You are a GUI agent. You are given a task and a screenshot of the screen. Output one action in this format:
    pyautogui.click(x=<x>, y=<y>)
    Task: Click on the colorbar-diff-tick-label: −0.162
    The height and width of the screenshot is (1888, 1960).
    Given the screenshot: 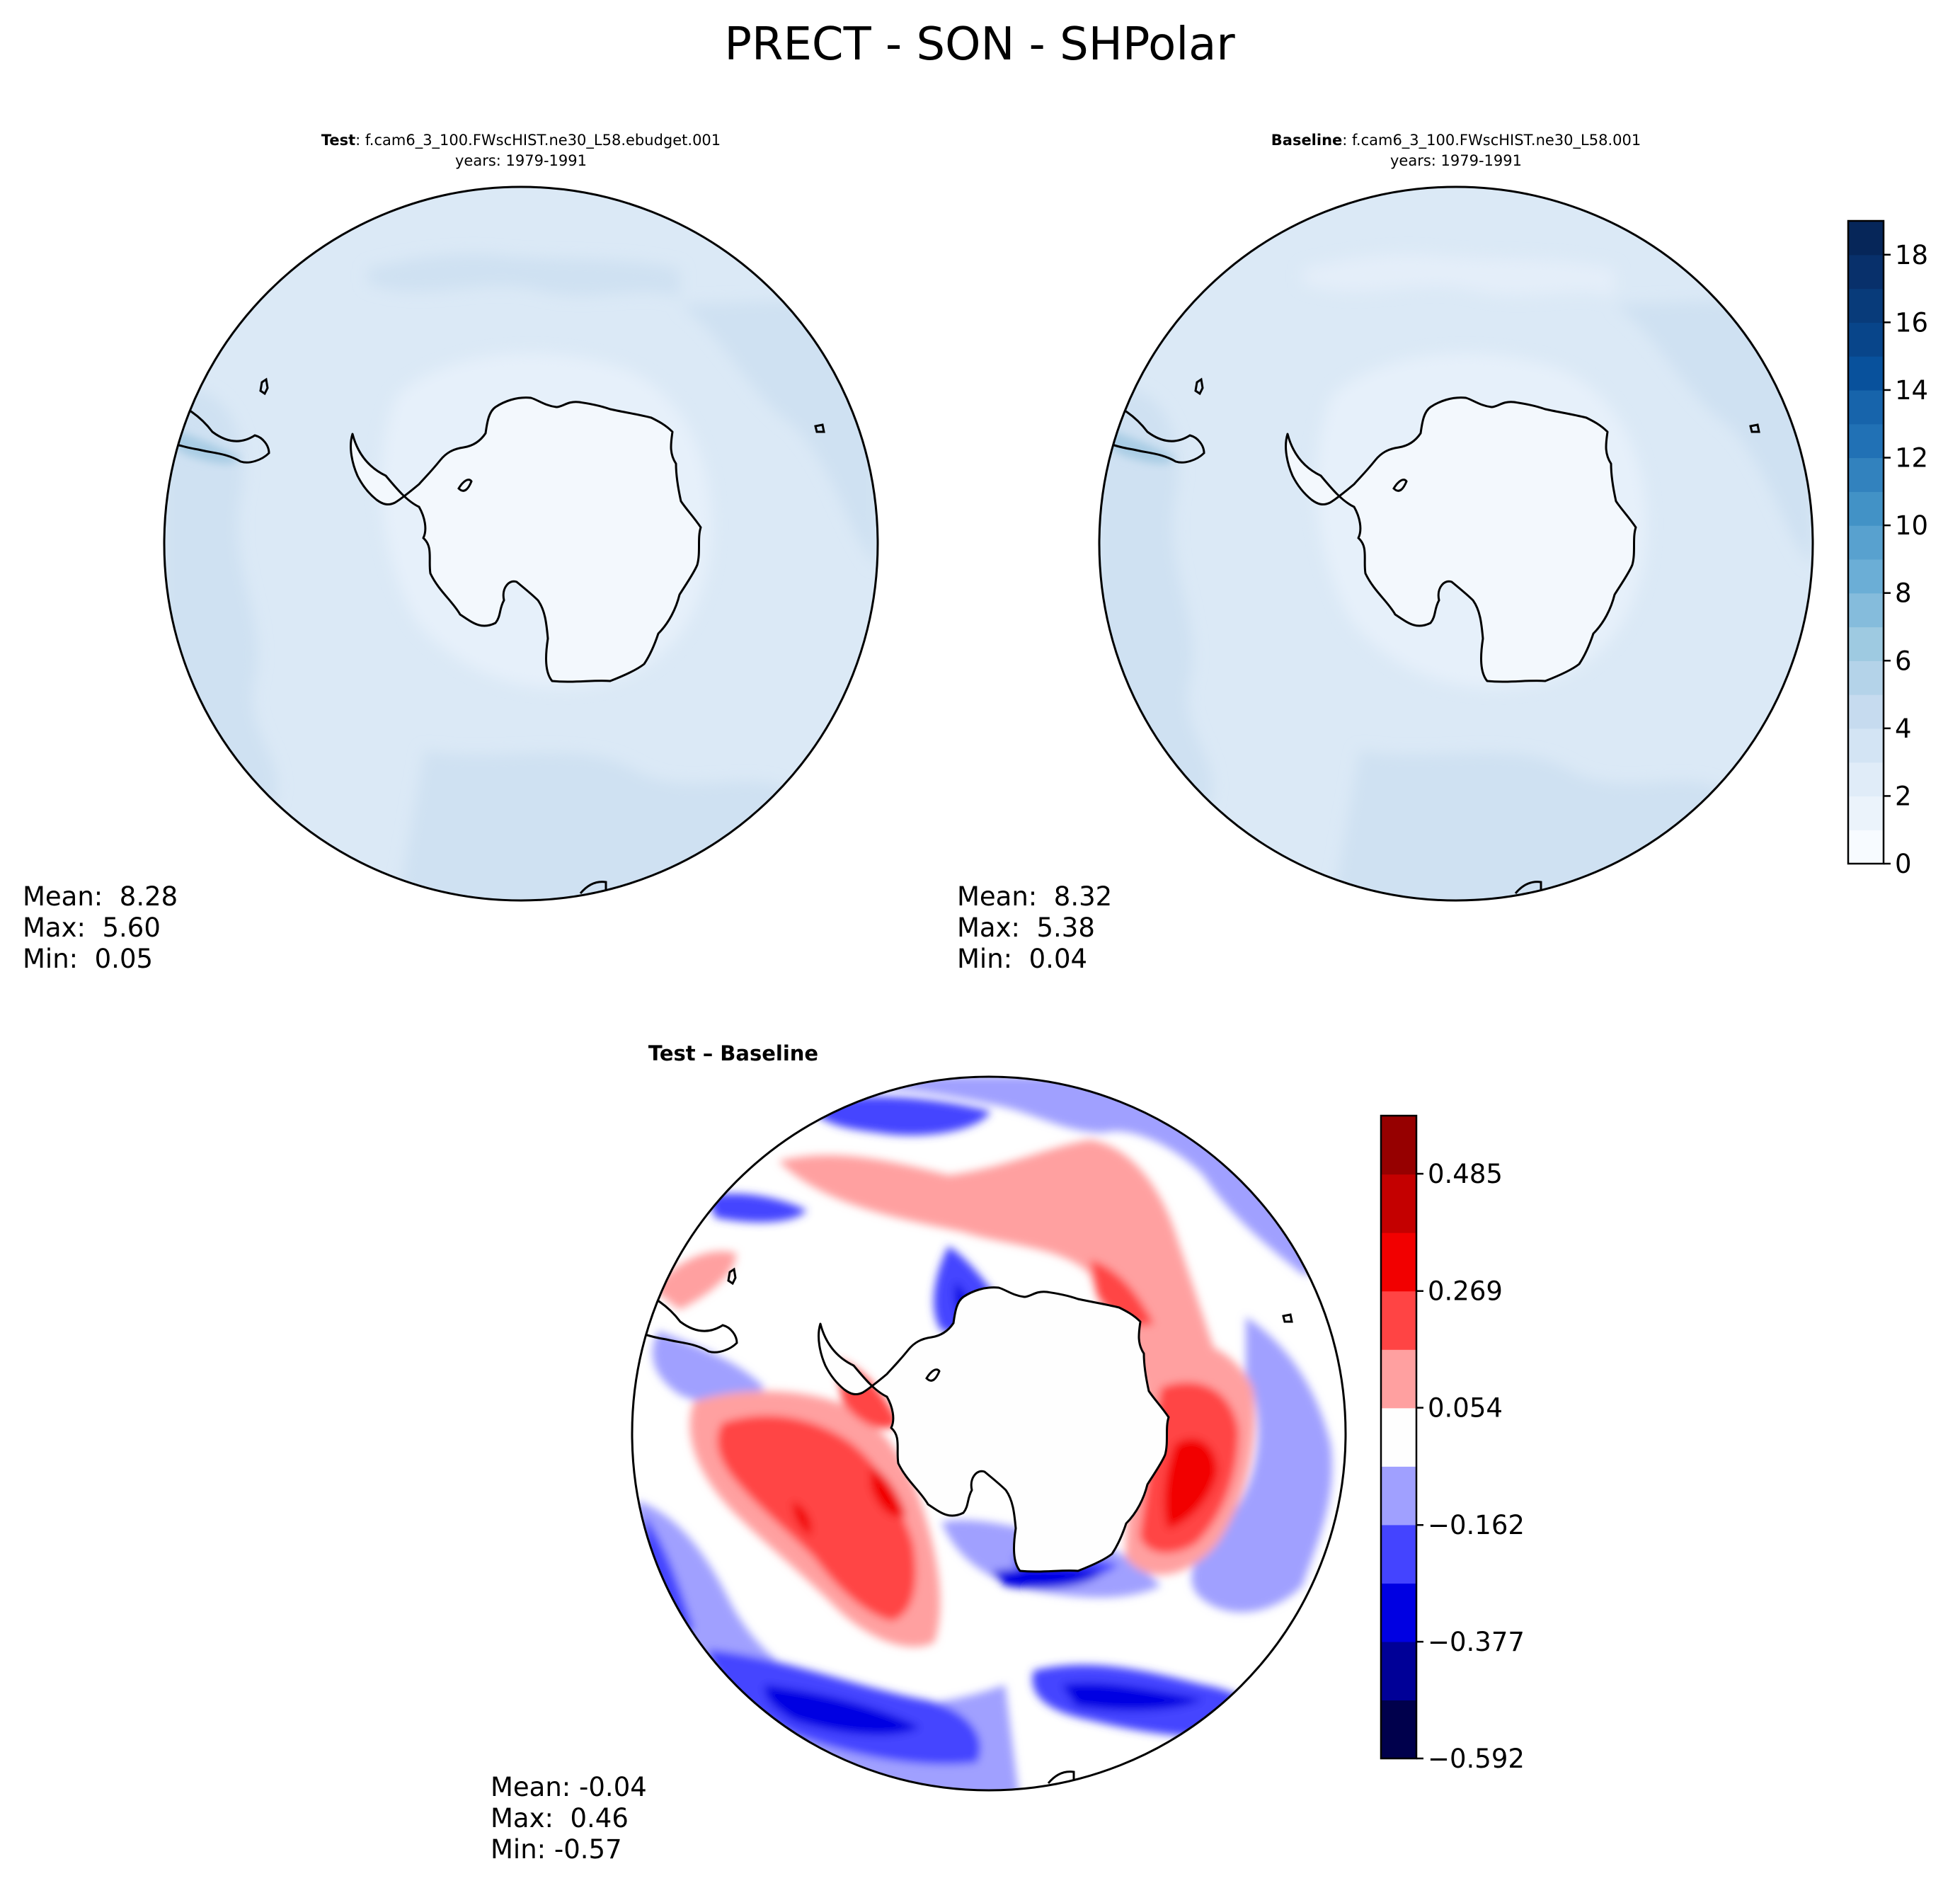 What is the action you would take?
    pyautogui.click(x=1476, y=1525)
    